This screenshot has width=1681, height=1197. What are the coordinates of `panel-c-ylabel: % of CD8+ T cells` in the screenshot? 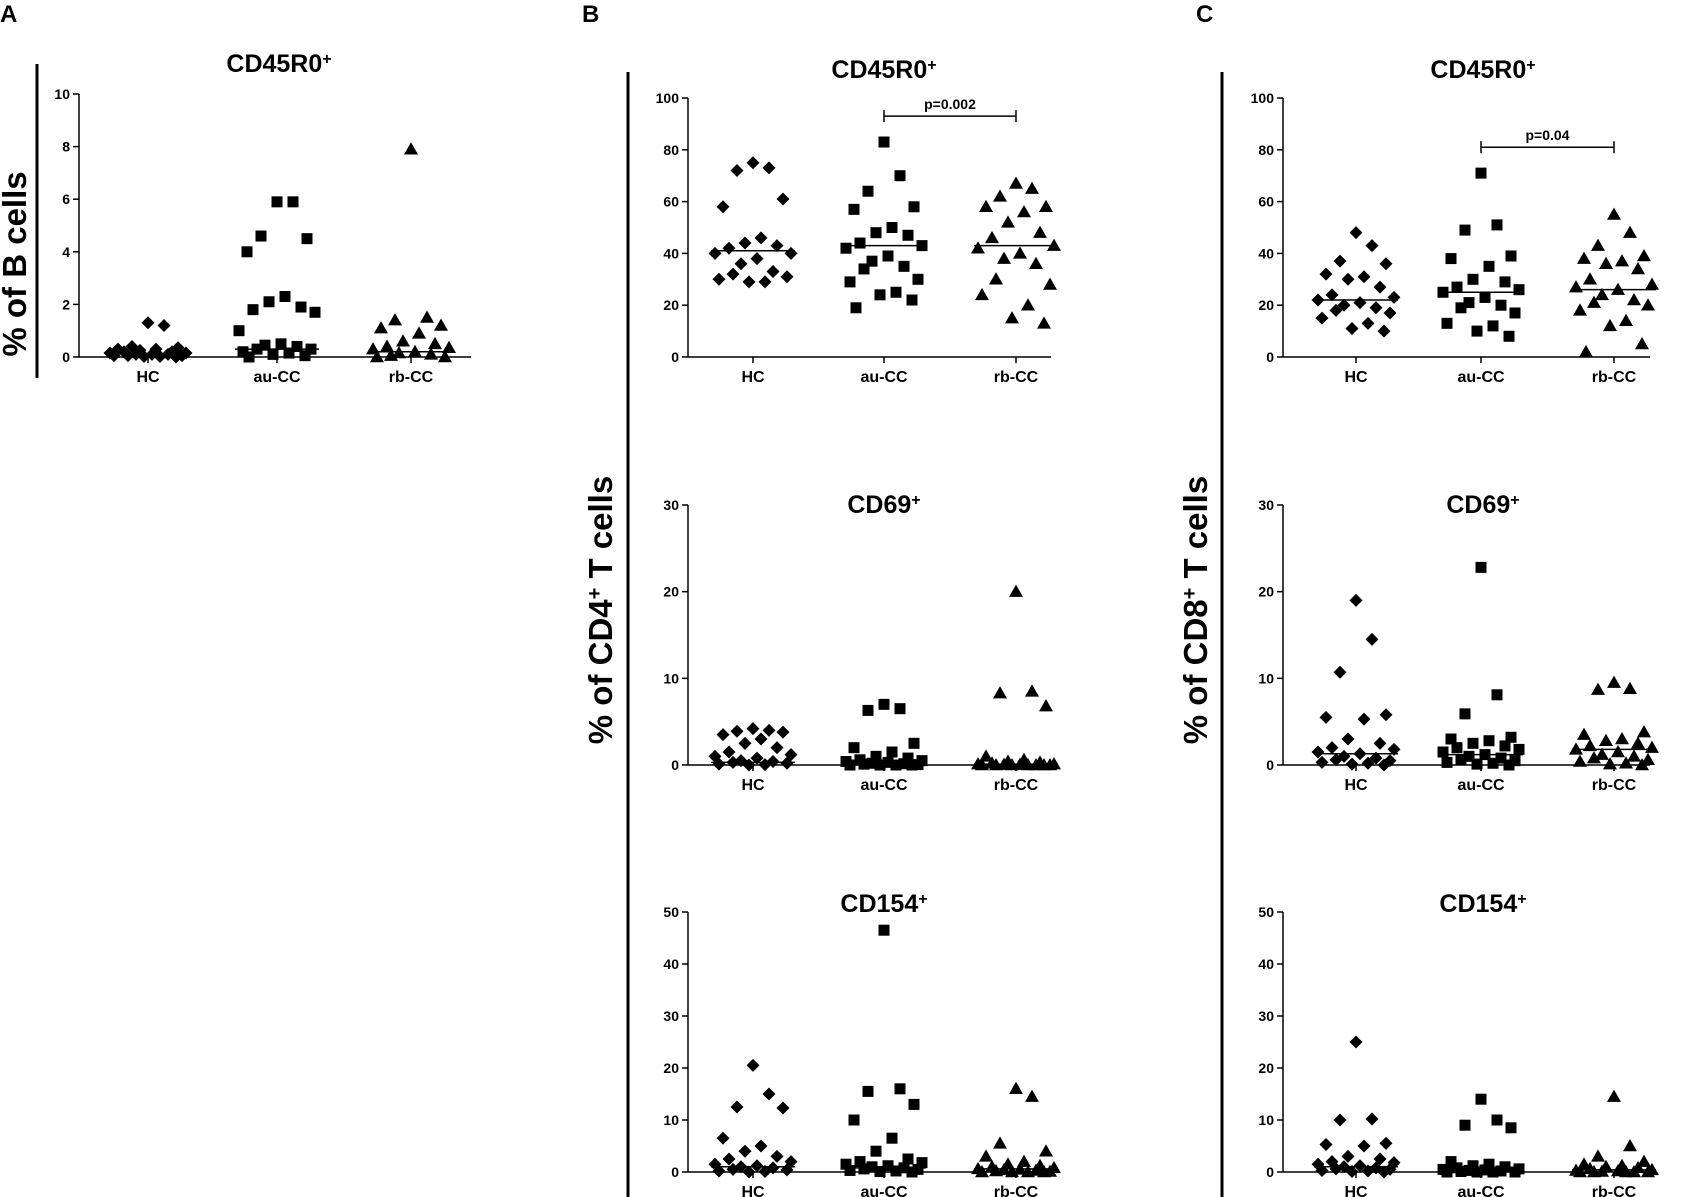 It's located at (1195, 610).